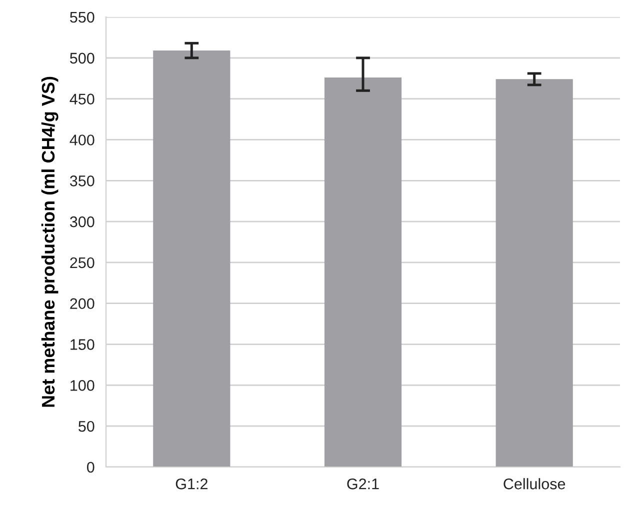 This screenshot has height=512, width=629. Describe the element at coordinates (82, 58) in the screenshot. I see `y-tick-label: 500` at that location.